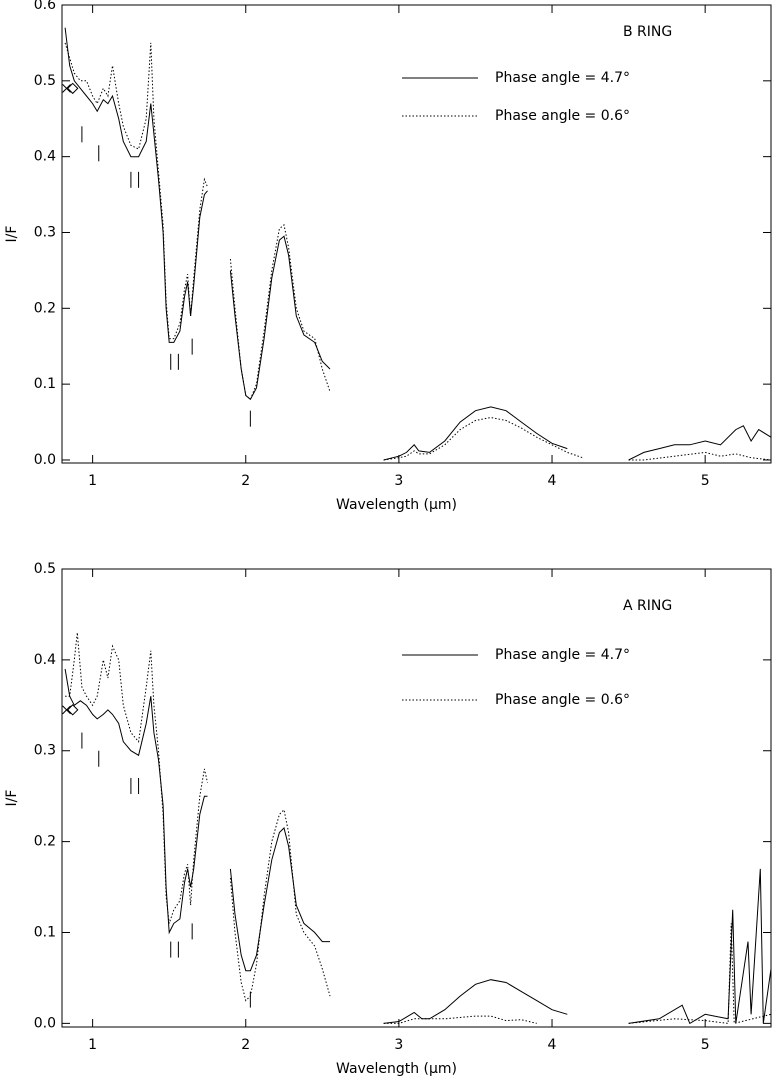  Describe the element at coordinates (647, 32) in the screenshot. I see `ring-label: B RING` at that location.